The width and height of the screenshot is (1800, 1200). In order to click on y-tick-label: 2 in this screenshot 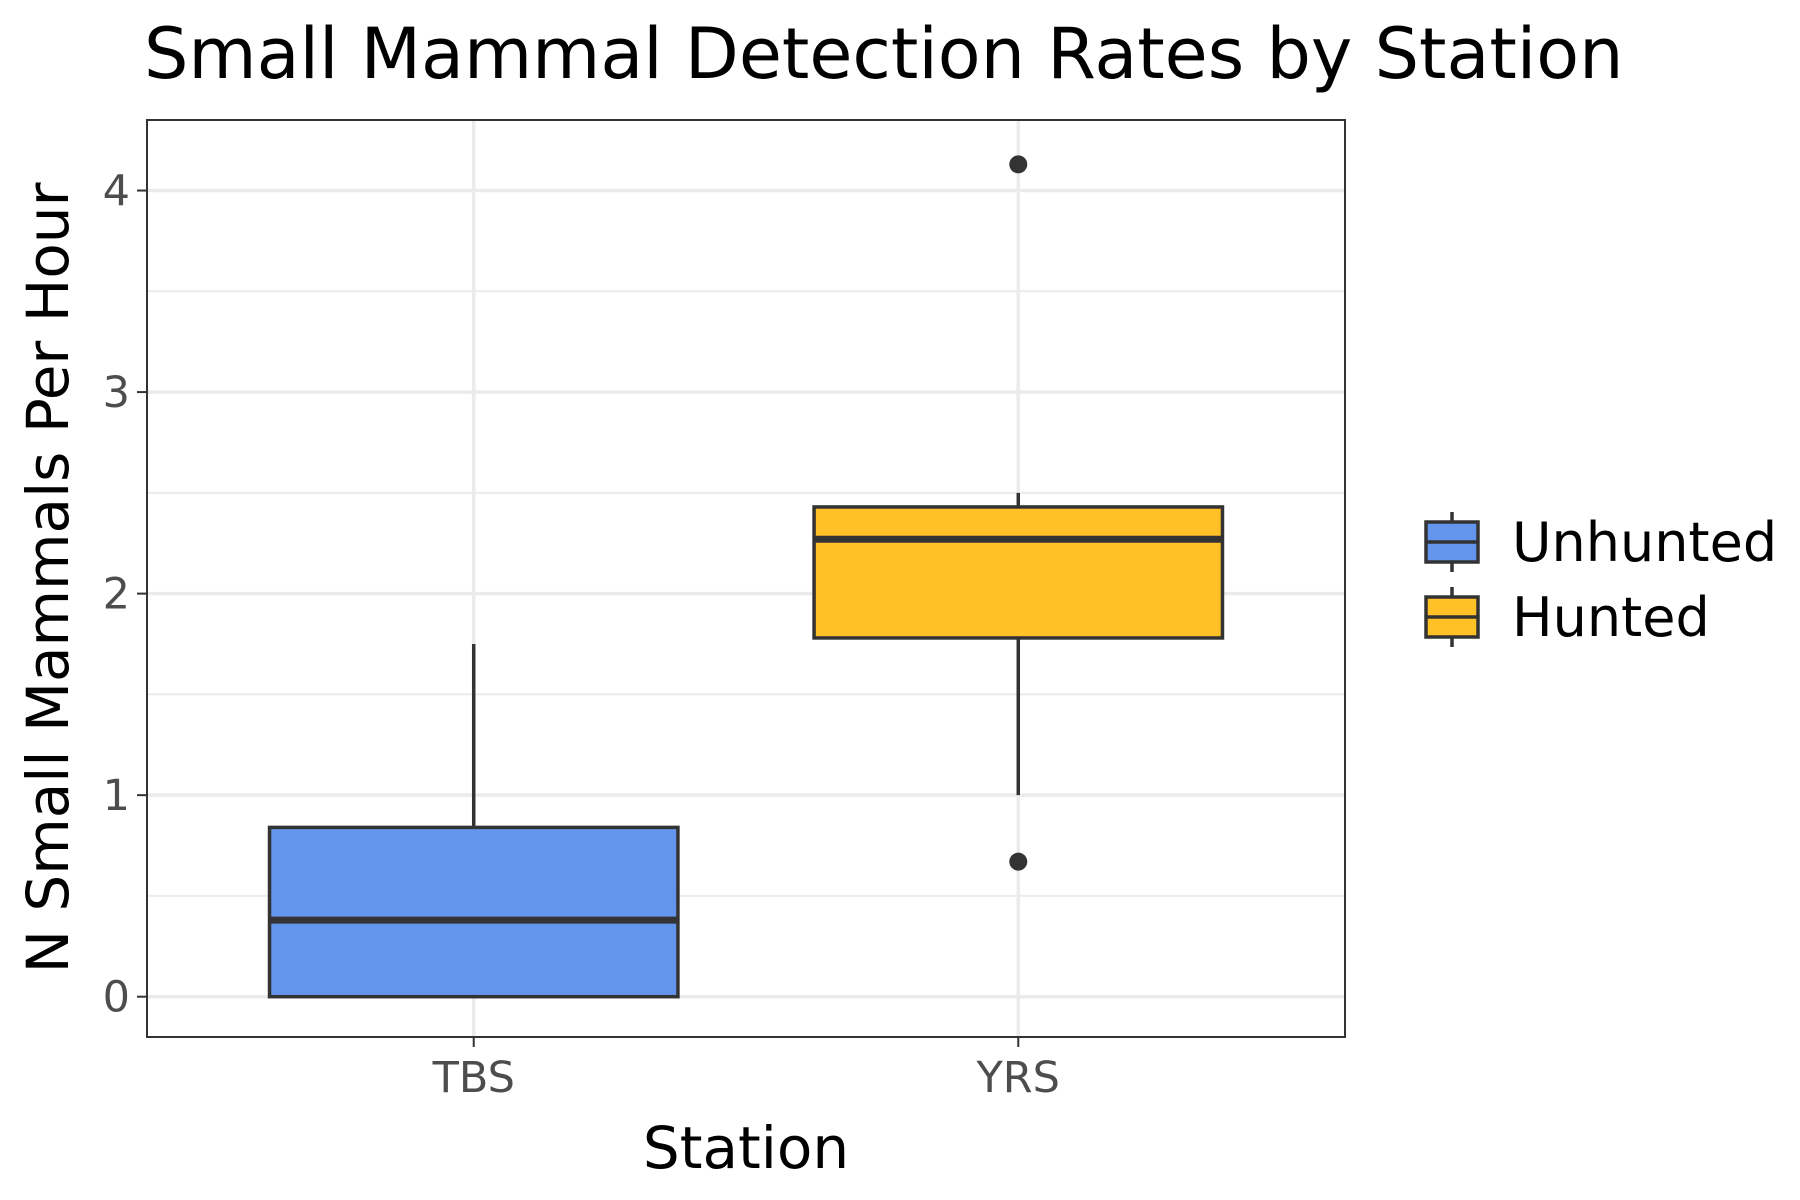, I will do `click(116, 595)`.